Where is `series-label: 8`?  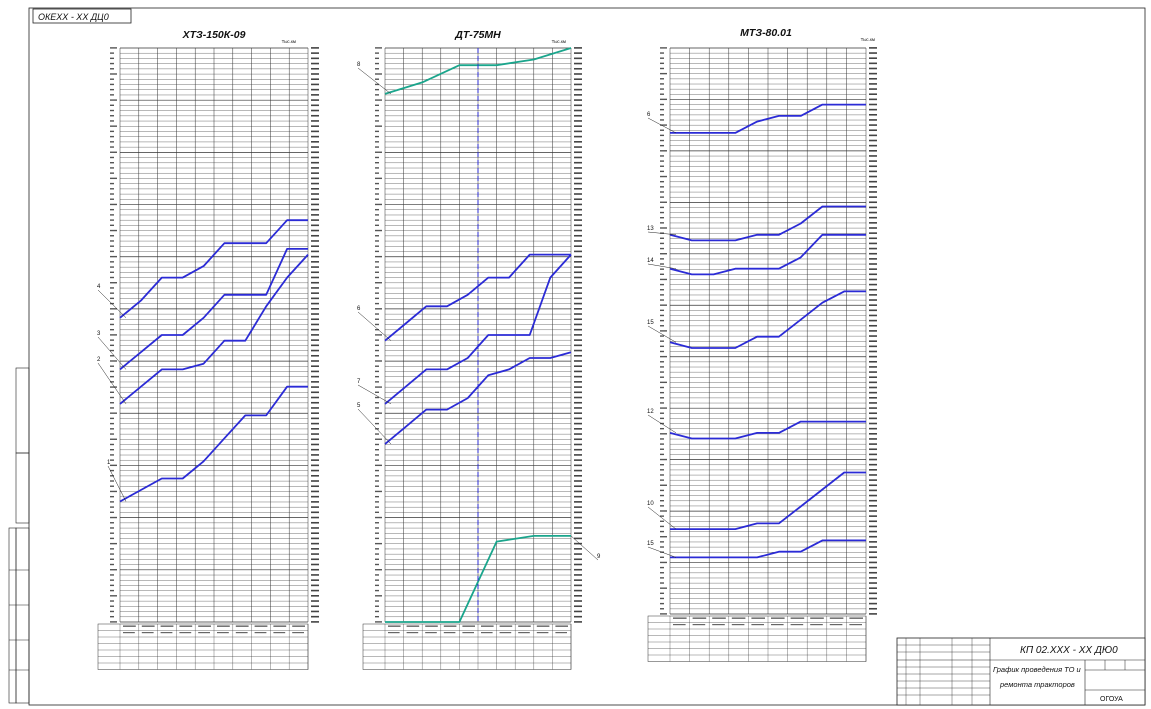 series-label: 8 is located at coordinates (359, 65).